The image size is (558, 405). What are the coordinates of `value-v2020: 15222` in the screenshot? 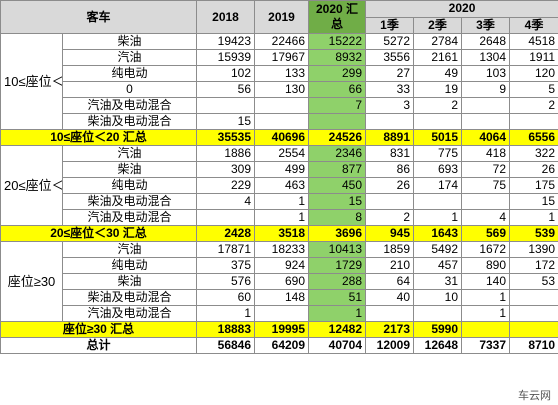 It's located at (337, 41).